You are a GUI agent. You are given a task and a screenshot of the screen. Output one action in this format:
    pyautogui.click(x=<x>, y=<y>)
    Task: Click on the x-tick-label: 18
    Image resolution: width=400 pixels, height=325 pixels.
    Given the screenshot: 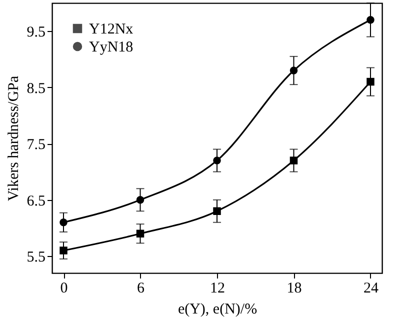 What is the action you would take?
    pyautogui.click(x=294, y=288)
    